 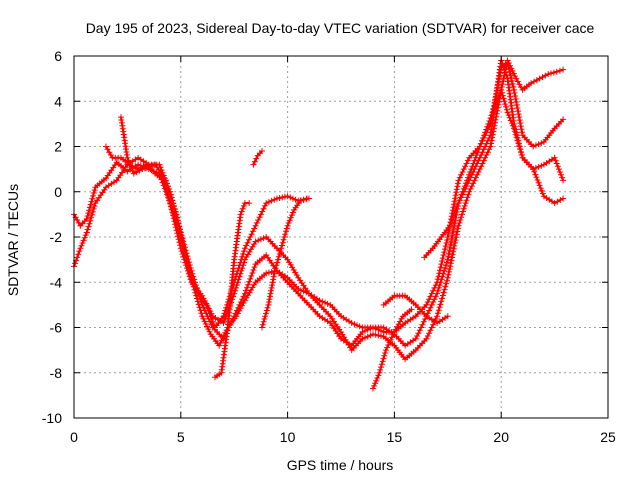 I want to click on x-tick-label: 20, so click(x=501, y=437).